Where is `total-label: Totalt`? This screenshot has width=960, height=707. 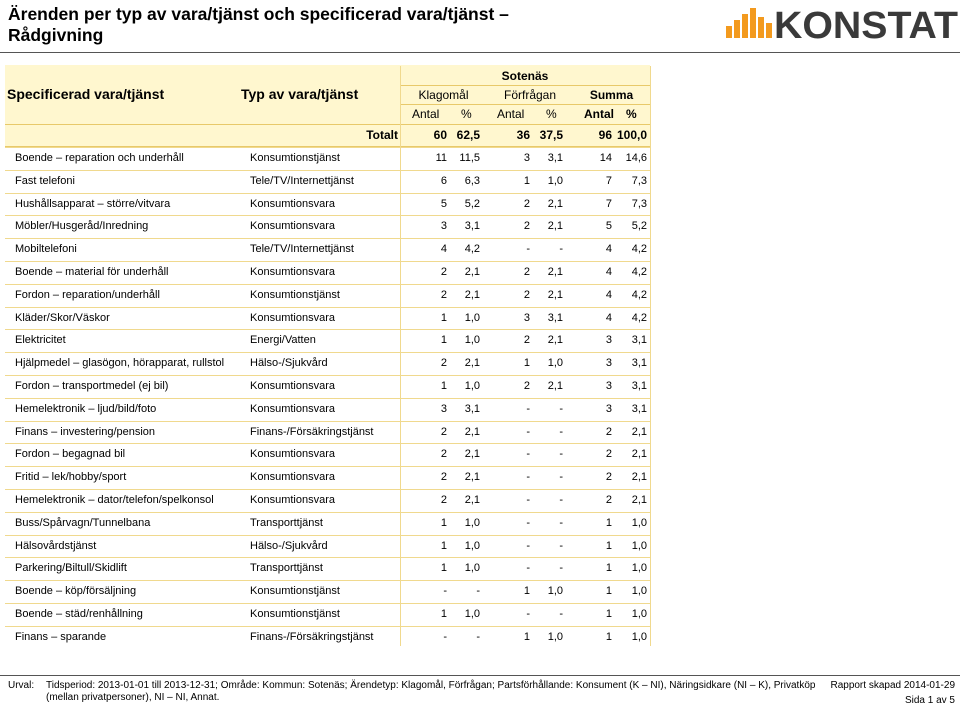 total-label: Totalt is located at coordinates (382, 135).